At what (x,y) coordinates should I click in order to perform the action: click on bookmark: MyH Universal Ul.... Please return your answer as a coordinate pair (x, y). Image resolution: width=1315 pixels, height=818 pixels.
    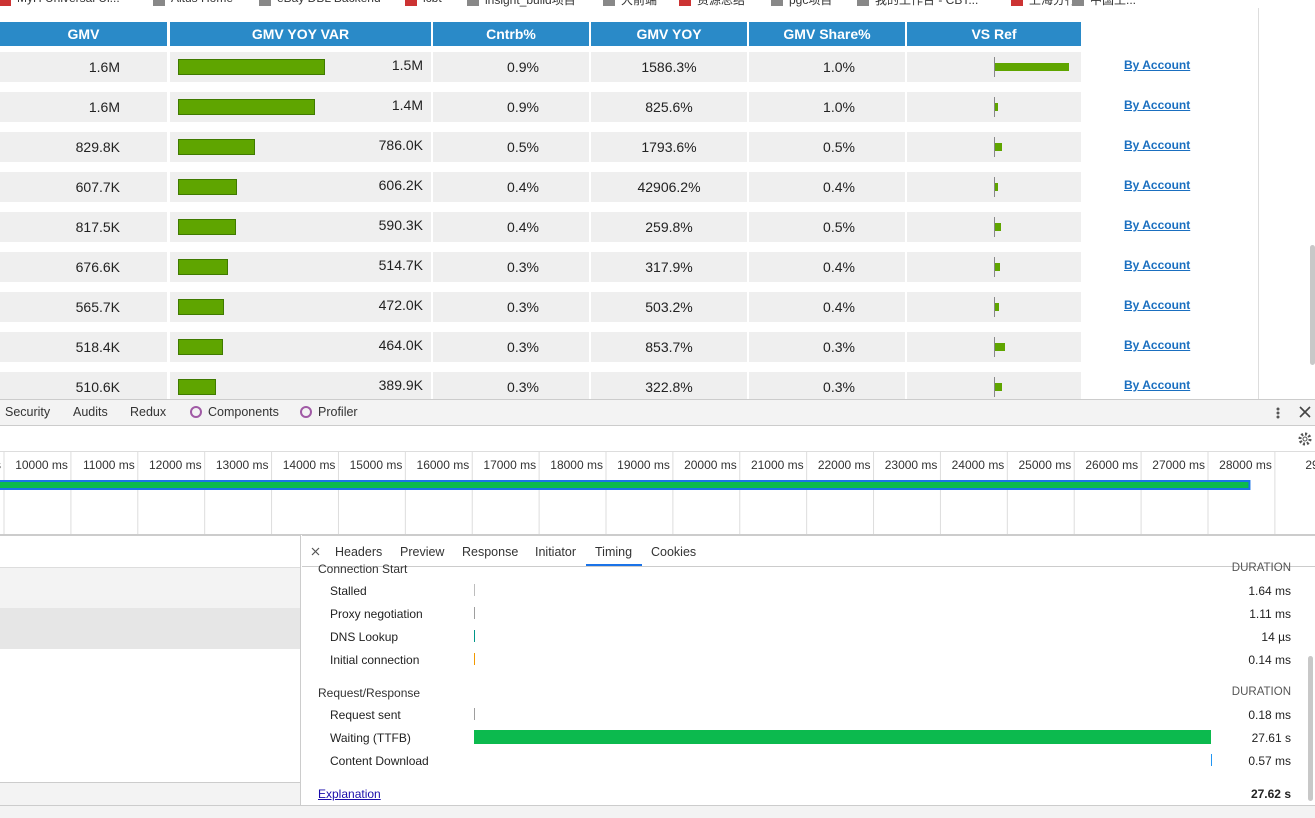
    Looking at the image, I should click on (68, 2).